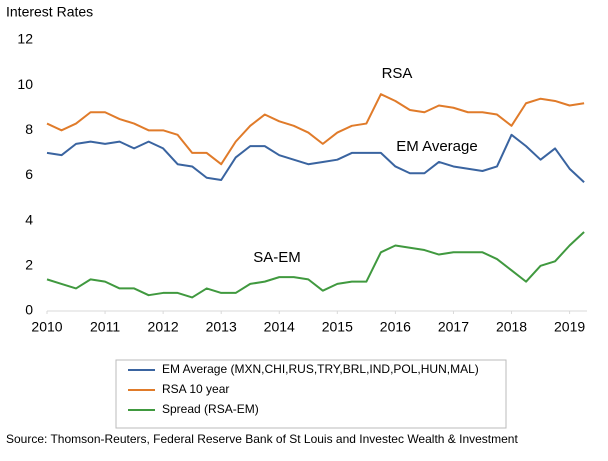 The image size is (608, 461). Describe the element at coordinates (25, 39) in the screenshot. I see `y-tick-label: 12` at that location.